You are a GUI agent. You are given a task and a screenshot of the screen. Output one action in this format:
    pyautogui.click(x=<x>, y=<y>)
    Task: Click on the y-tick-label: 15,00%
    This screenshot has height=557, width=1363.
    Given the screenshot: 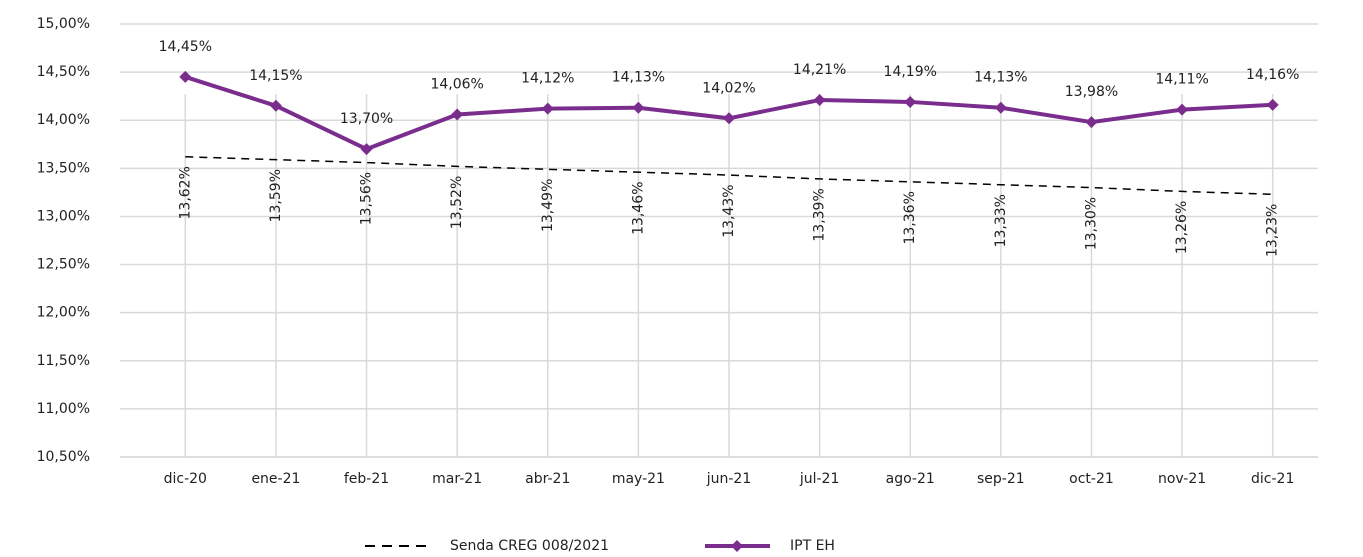 What is the action you would take?
    pyautogui.click(x=63, y=24)
    